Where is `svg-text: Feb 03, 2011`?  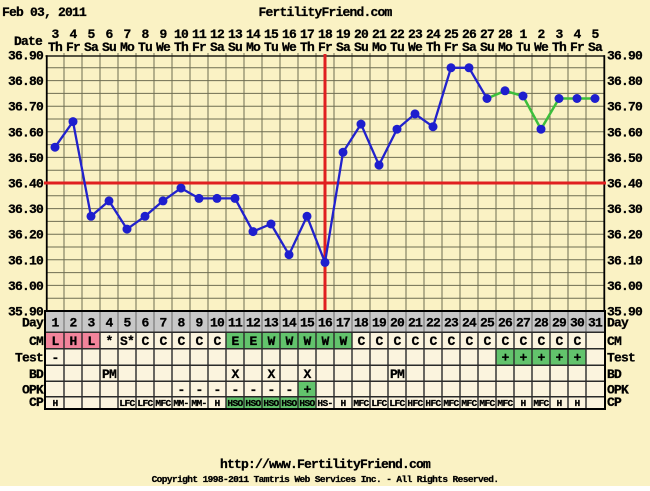 svg-text: Feb 03, 2011 is located at coordinates (44, 12).